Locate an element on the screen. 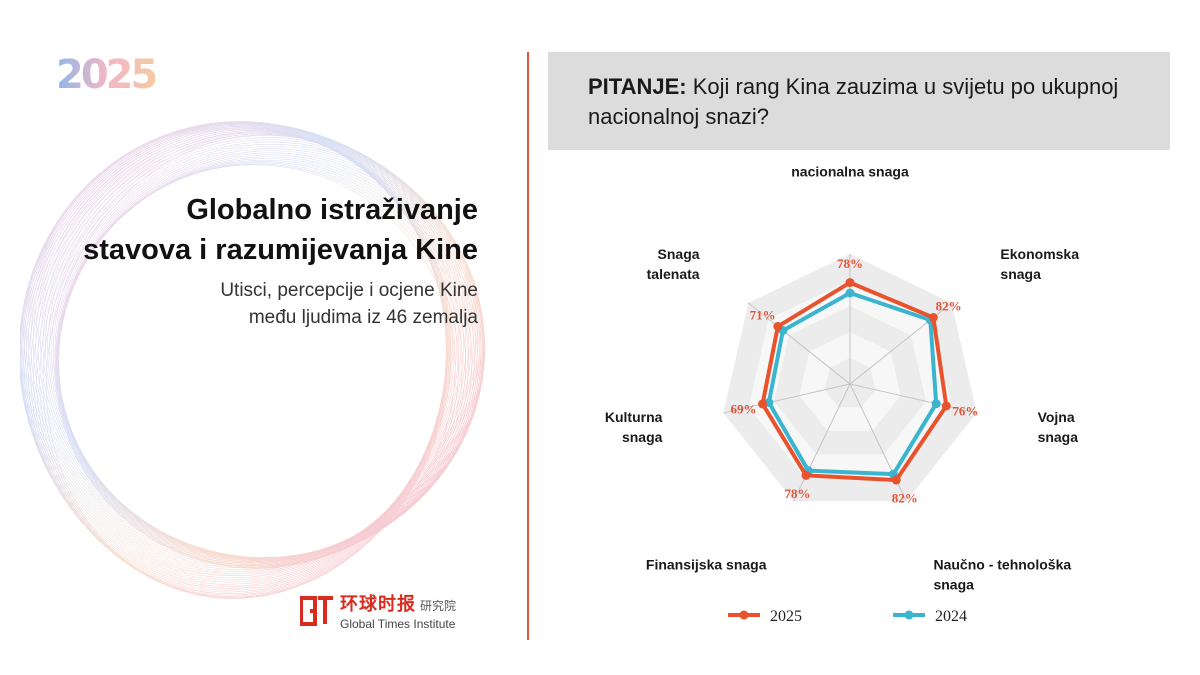  axis-label-line: Vojna is located at coordinates (1056, 417).